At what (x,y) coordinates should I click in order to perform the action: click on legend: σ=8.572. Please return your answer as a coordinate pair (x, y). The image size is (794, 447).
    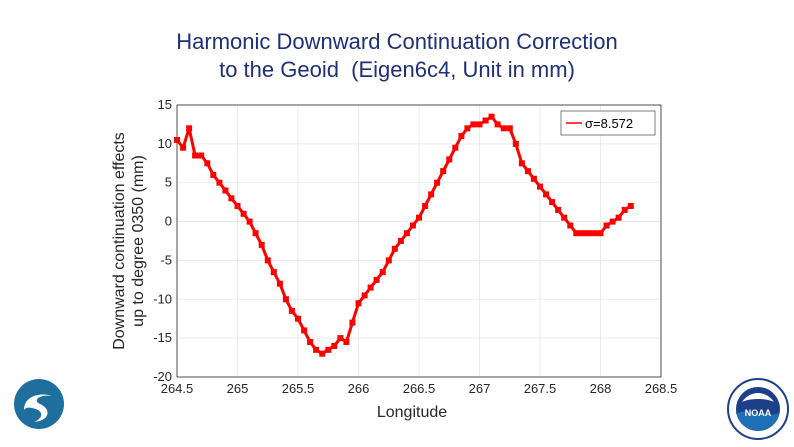
    Looking at the image, I should click on (608, 123).